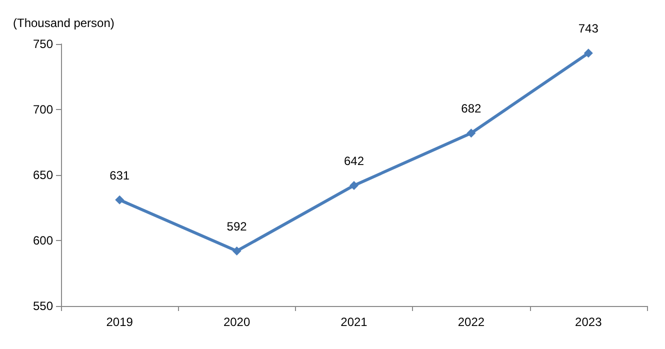 The height and width of the screenshot is (349, 665). Describe the element at coordinates (43, 241) in the screenshot. I see `y-tick-label: 600` at that location.